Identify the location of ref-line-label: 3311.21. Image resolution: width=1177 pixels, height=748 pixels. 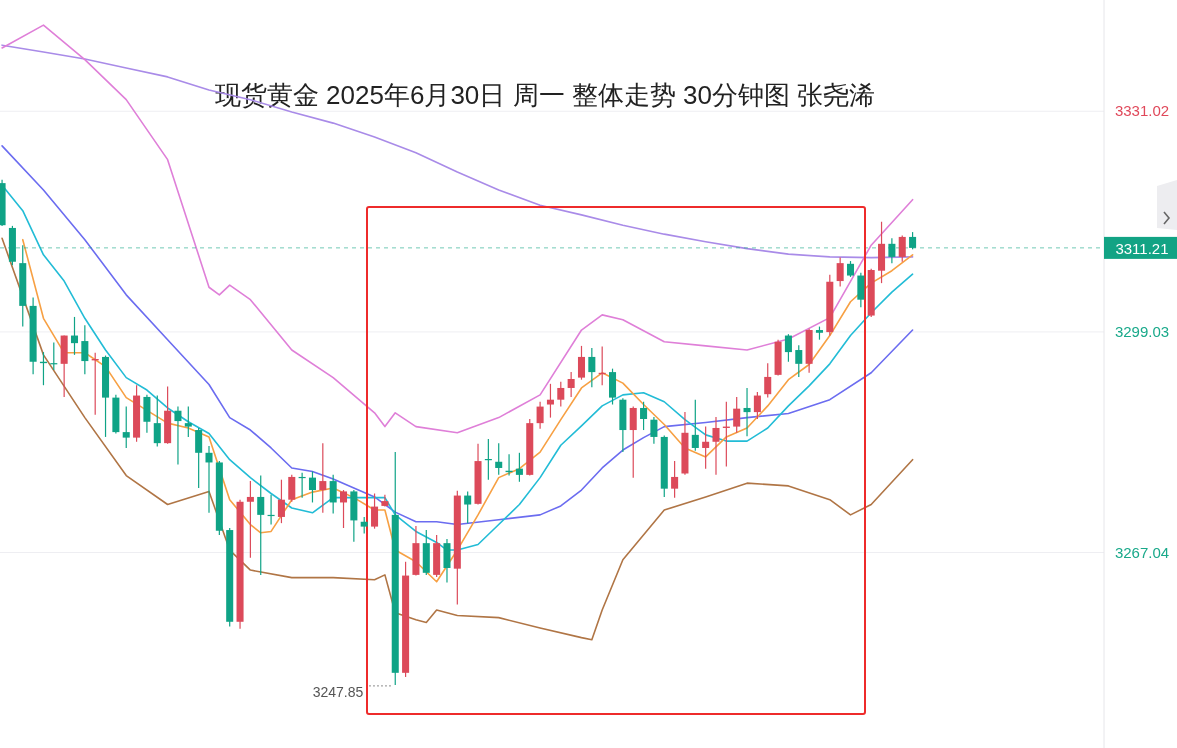
(1142, 248).